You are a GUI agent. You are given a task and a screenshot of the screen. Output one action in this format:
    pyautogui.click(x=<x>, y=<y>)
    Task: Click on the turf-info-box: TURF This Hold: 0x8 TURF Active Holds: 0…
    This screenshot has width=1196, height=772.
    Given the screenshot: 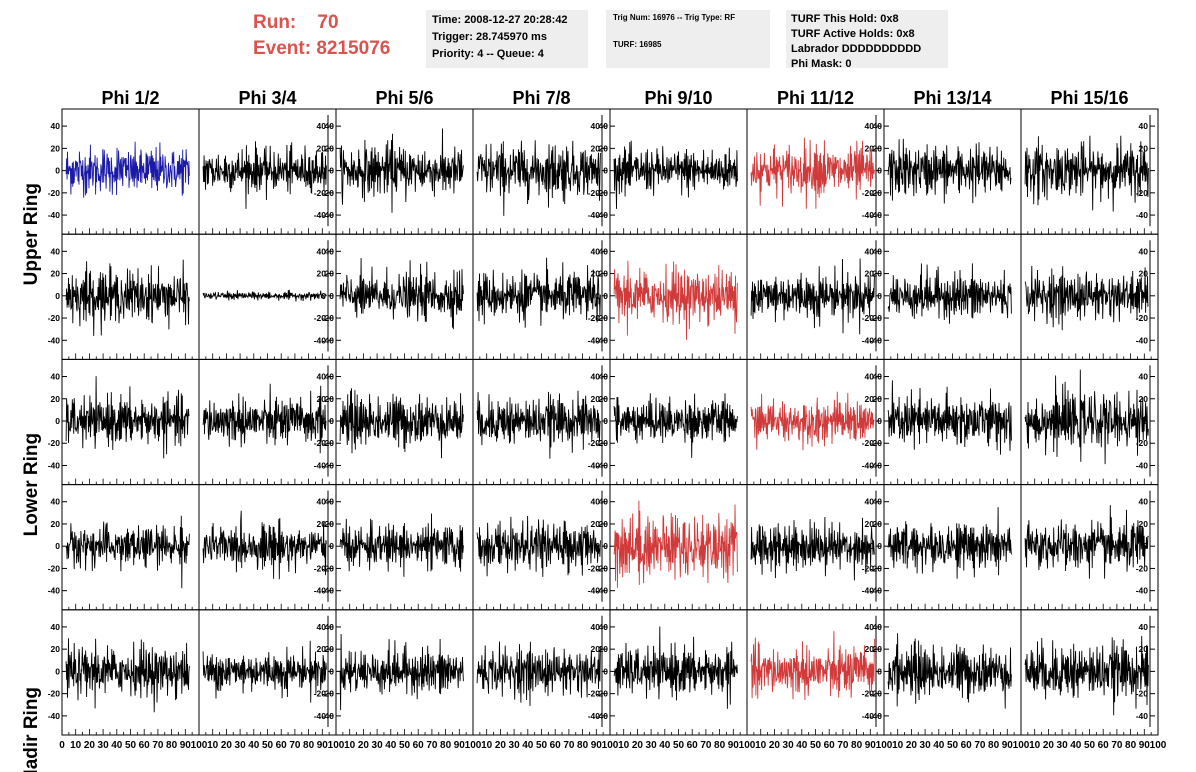 What is the action you would take?
    pyautogui.click(x=867, y=40)
    